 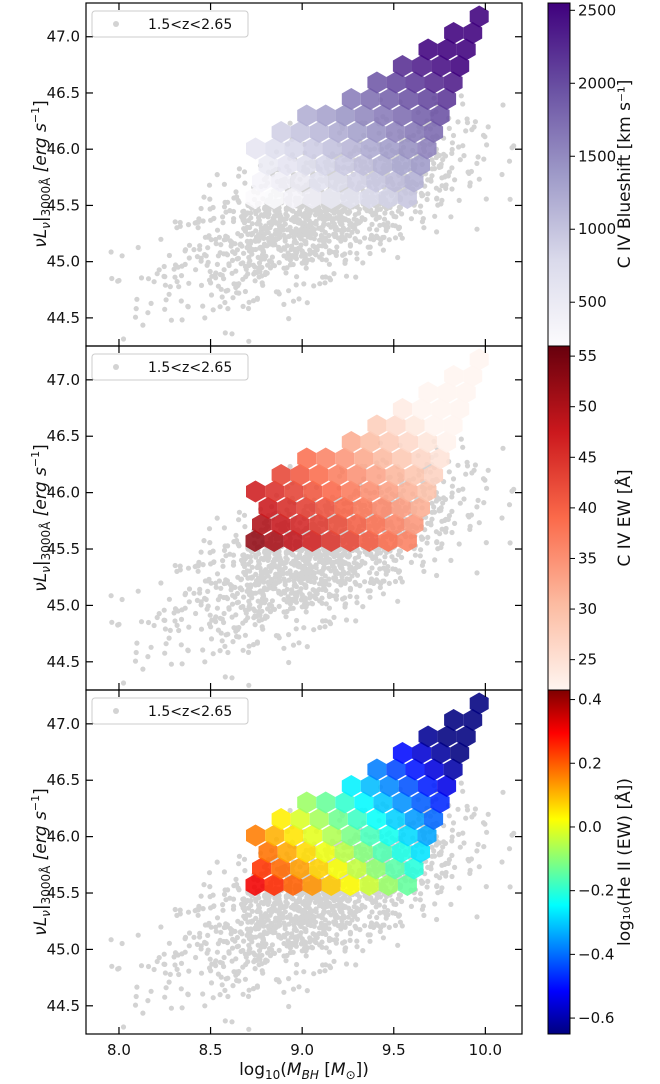 I want to click on colorbar-label-middle: C IV EW [Å], so click(x=624, y=517).